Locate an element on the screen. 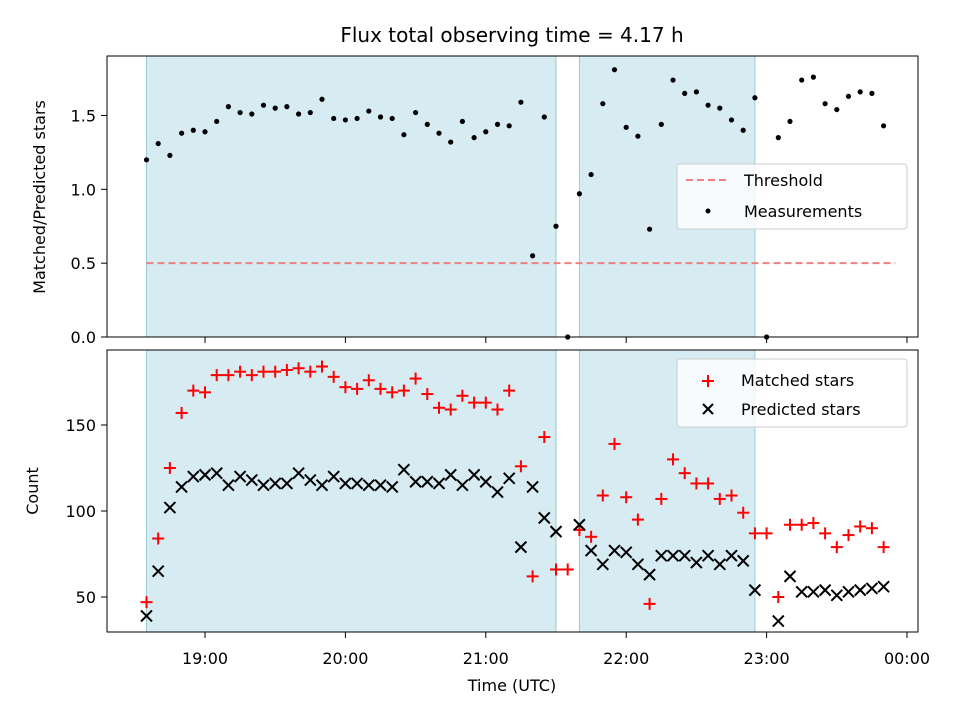 Image resolution: width=960 pixels, height=720 pixels. legend-threshold-label: Threshold is located at coordinates (783, 180).